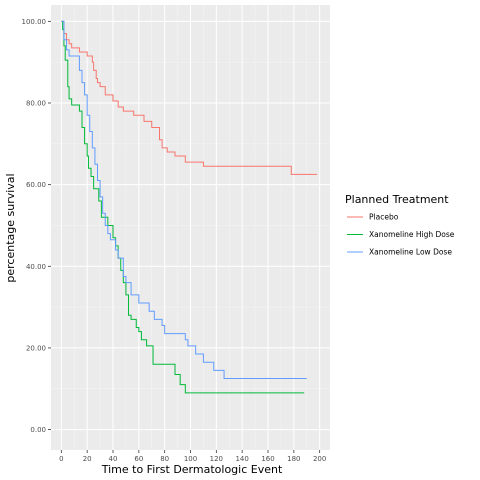  What do you see at coordinates (87, 459) in the screenshot?
I see `x-tick-label: 20` at bounding box center [87, 459].